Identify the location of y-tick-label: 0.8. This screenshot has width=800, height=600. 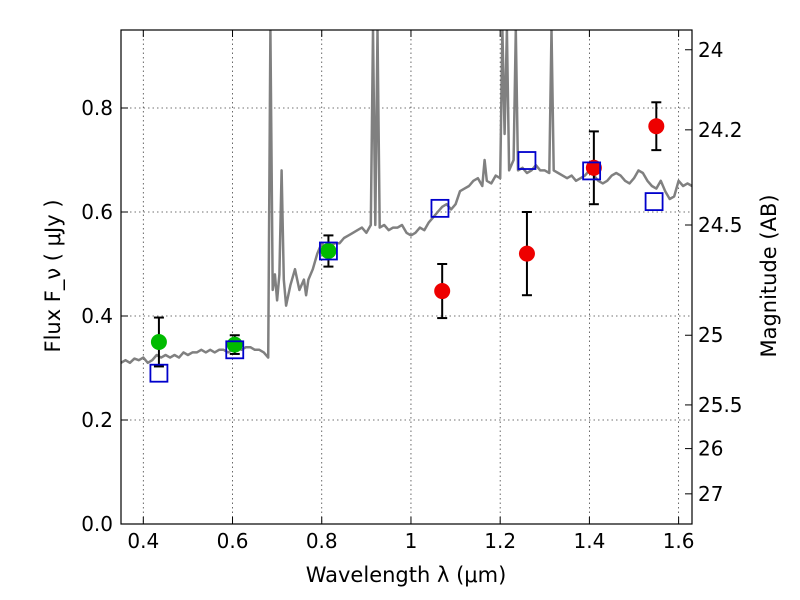
(97, 108).